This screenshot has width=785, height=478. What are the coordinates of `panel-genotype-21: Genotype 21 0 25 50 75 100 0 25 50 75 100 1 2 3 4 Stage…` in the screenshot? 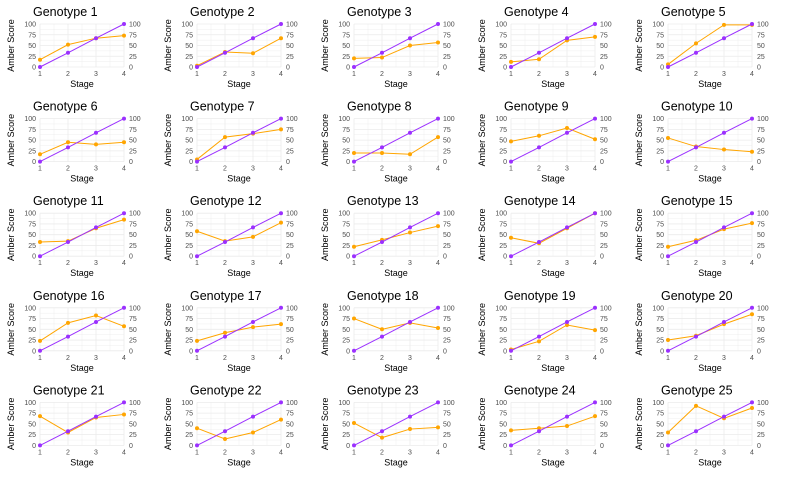 It's located at (73, 425).